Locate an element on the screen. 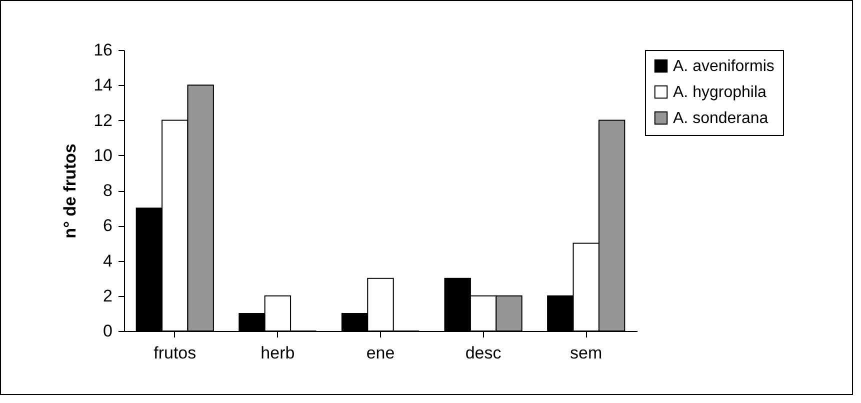 Image resolution: width=861 pixels, height=403 pixels. x-tick-label: herb is located at coordinates (277, 353).